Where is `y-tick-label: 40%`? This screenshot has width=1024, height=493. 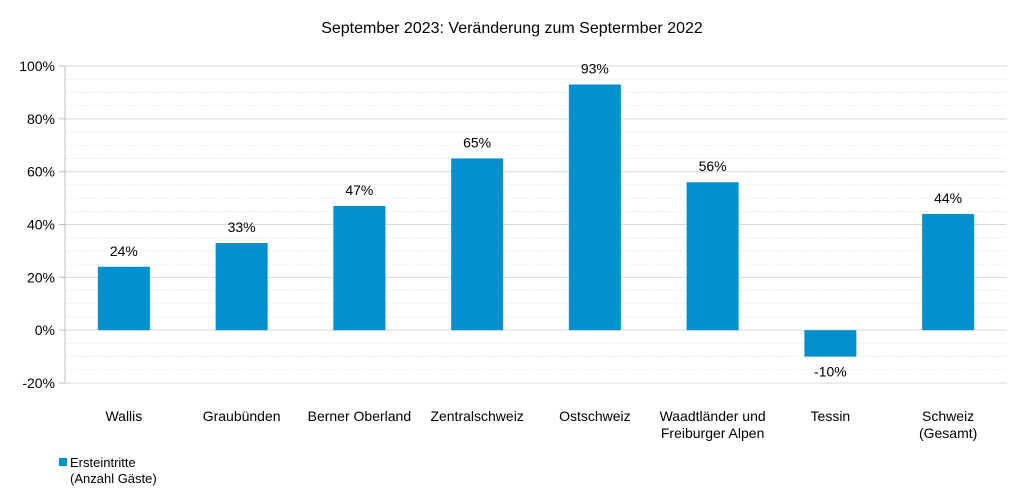 y-tick-label: 40% is located at coordinates (41, 225).